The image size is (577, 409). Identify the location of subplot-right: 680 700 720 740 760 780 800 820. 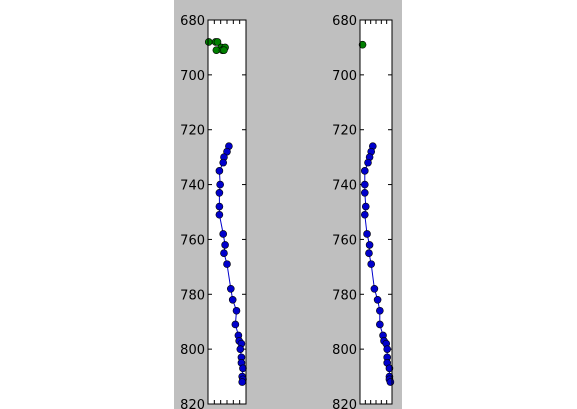
(363, 211).